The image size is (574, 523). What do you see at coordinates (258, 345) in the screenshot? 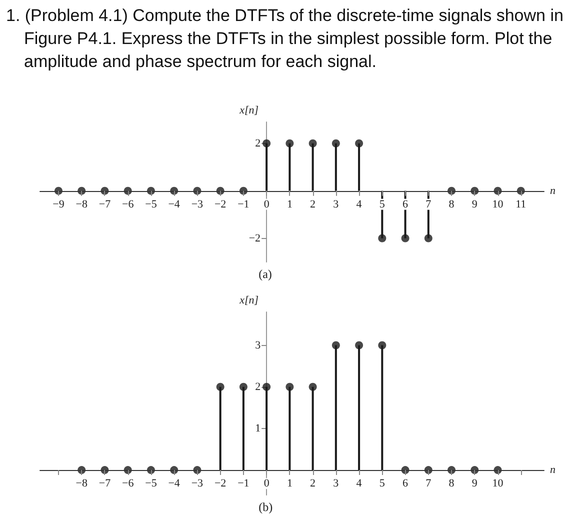
I see `y-tick-label: 3` at bounding box center [258, 345].